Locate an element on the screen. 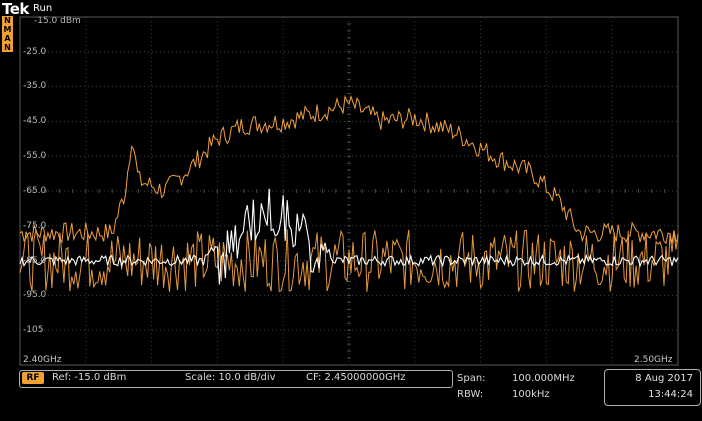  center-frequency-readout: CF: 2.45000000GHz is located at coordinates (356, 377).